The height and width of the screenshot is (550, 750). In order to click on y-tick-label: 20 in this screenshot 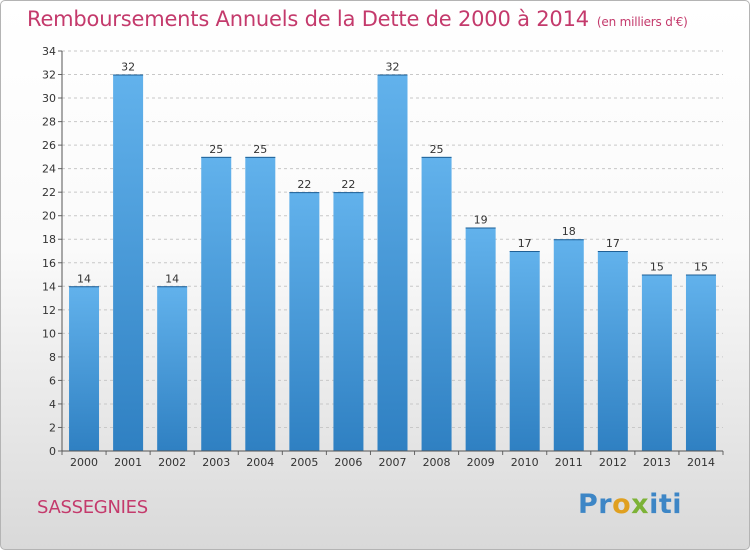, I will do `click(49, 216)`.